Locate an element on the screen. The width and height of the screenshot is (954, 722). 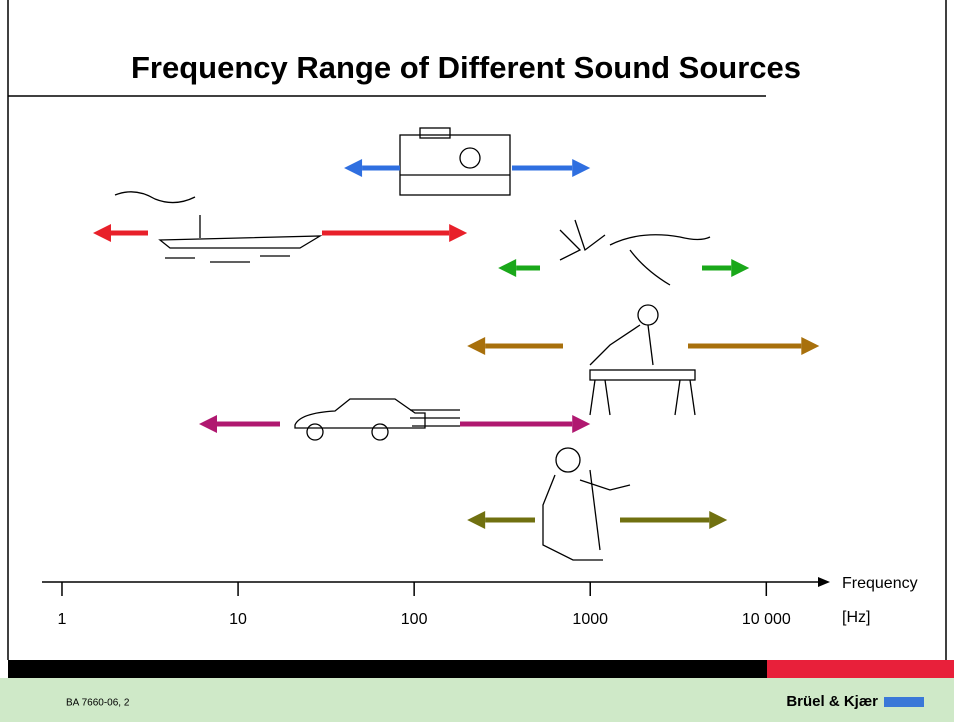
footer-bar-black is located at coordinates (387, 669).